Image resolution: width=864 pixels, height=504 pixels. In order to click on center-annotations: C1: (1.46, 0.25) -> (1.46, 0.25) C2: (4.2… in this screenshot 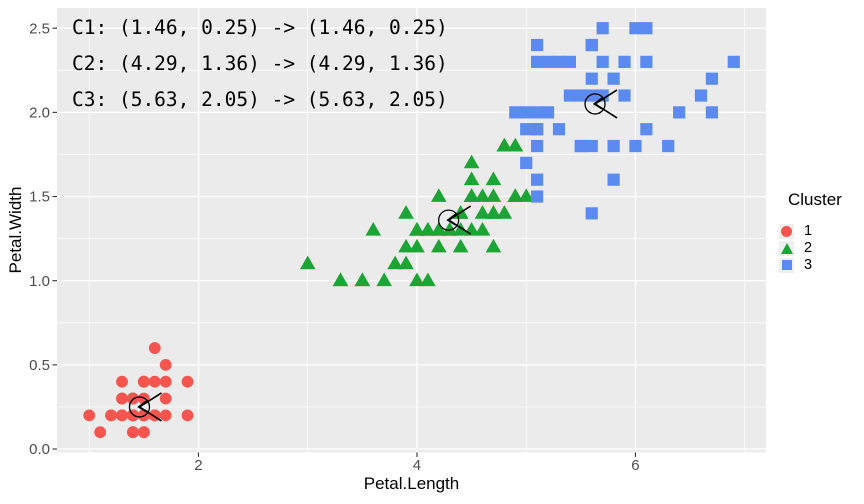, I will do `click(260, 64)`.